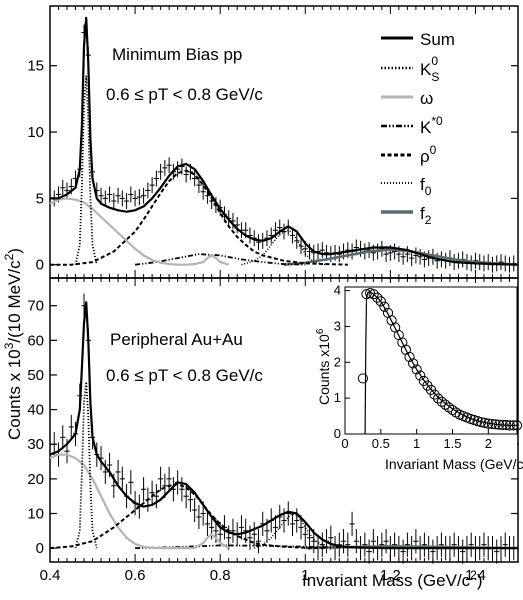 The width and height of the screenshot is (523, 600). Describe the element at coordinates (337, 433) in the screenshot. I see `inset-y-tick-label: 0` at that location.